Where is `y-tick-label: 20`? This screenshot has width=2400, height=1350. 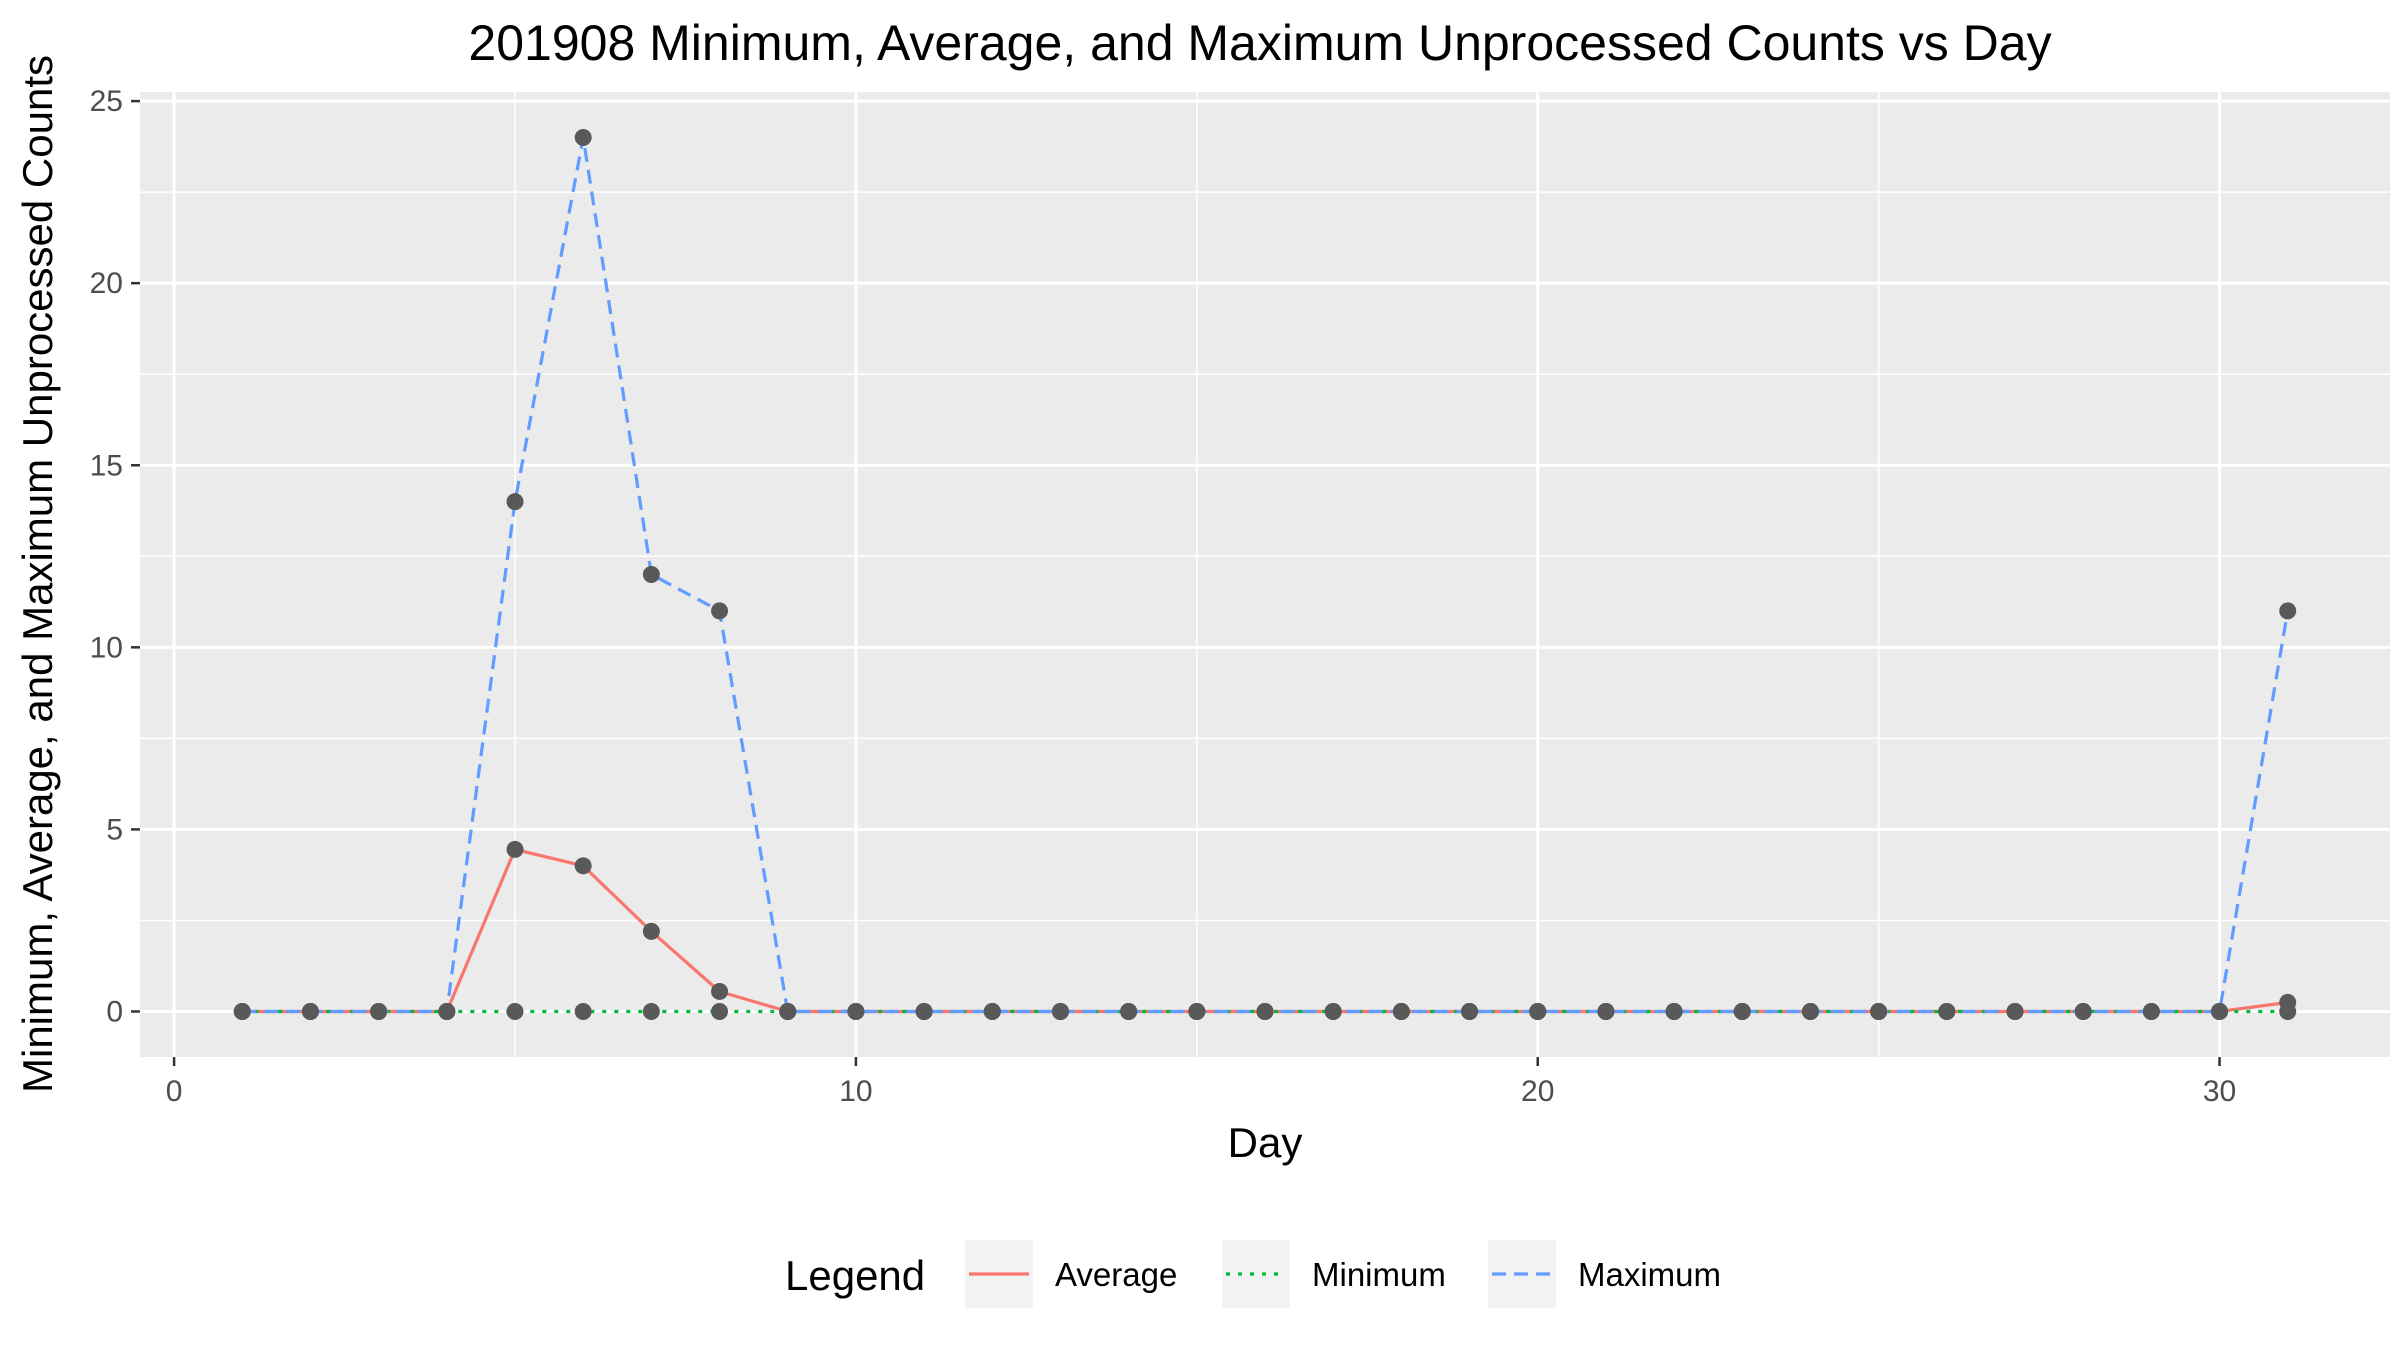
y-tick-label: 20 is located at coordinates (106, 283).